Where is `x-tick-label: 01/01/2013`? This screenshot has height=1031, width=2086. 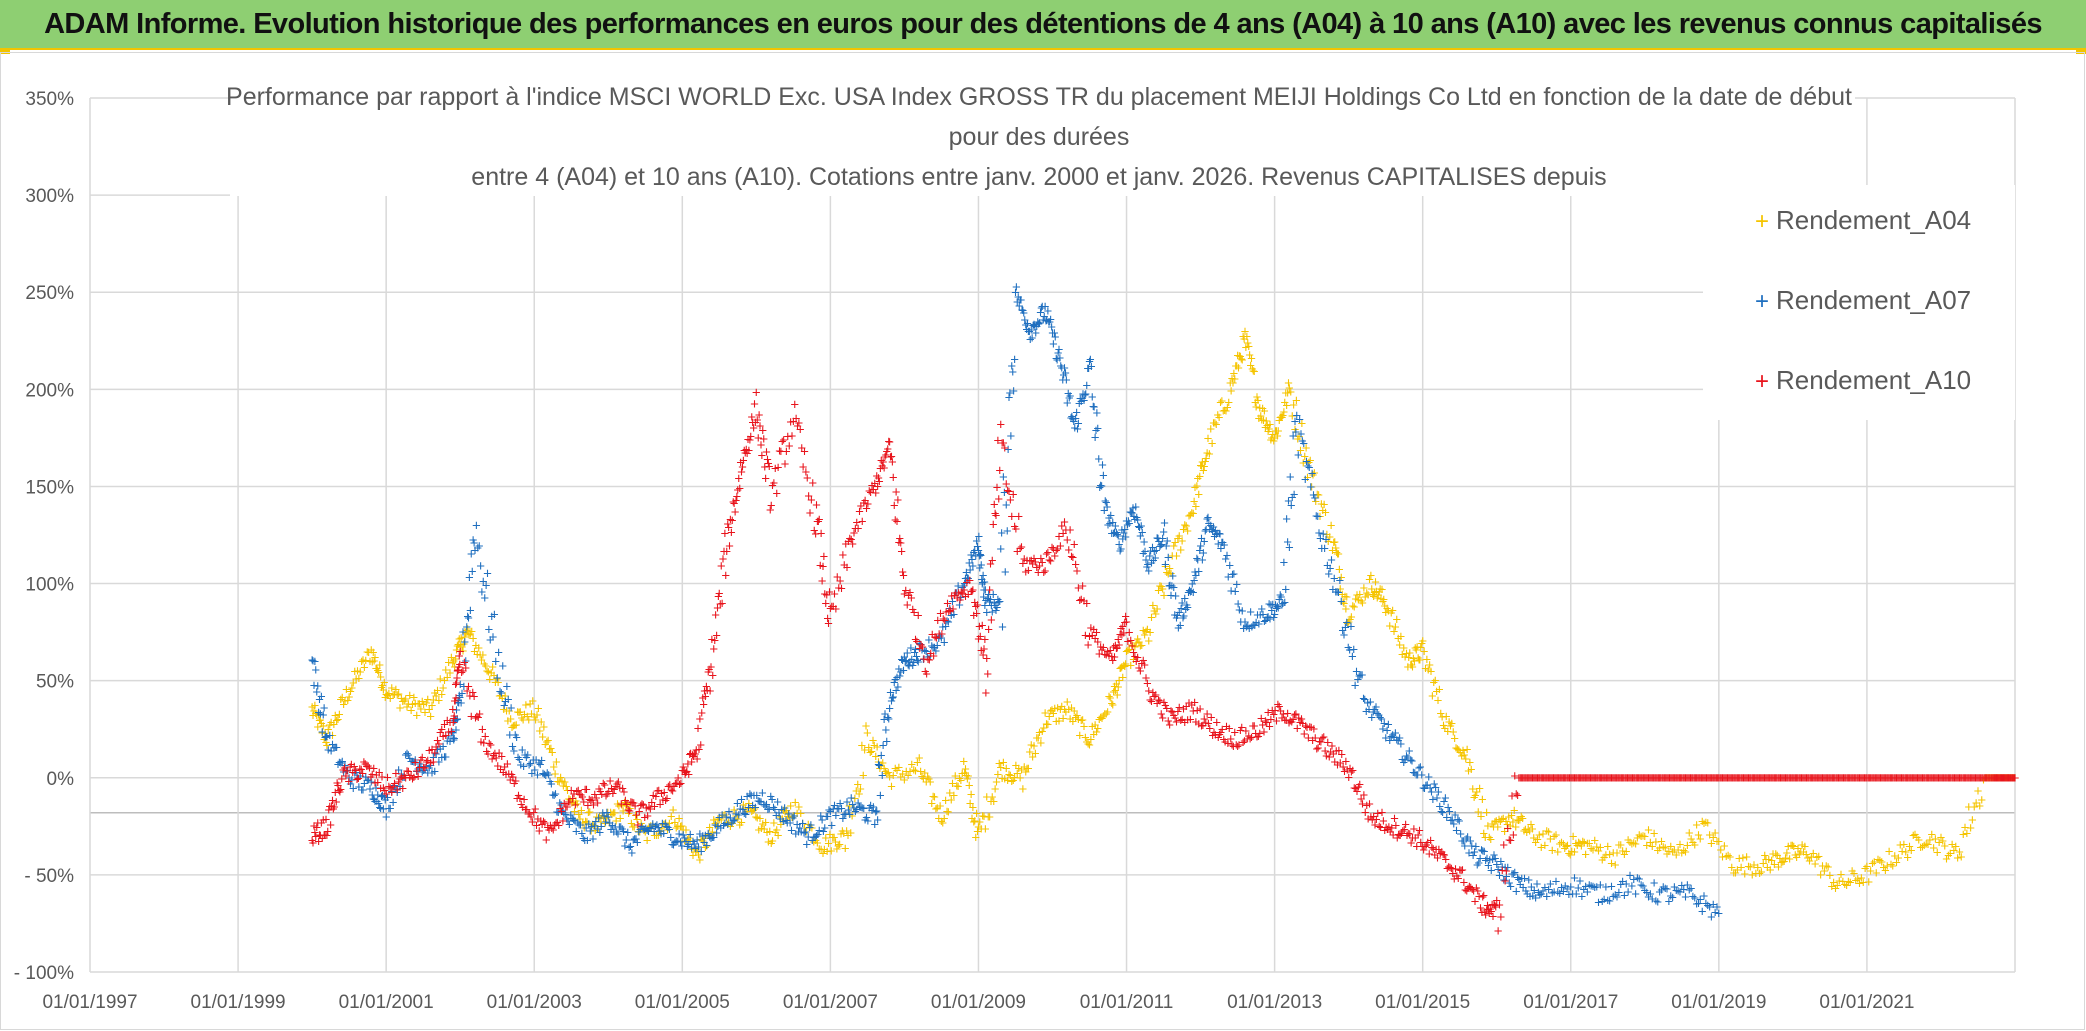 x-tick-label: 01/01/2013 is located at coordinates (1274, 1002).